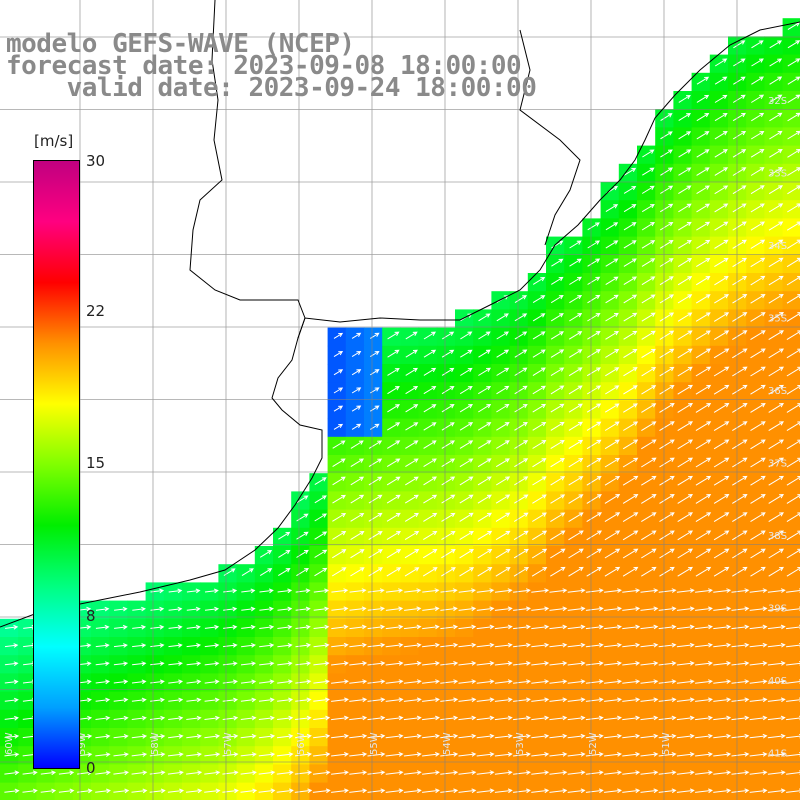 Image resolution: width=800 pixels, height=800 pixels. I want to click on model-title: modelo GEFS-WAVE (NCEP), so click(180, 44).